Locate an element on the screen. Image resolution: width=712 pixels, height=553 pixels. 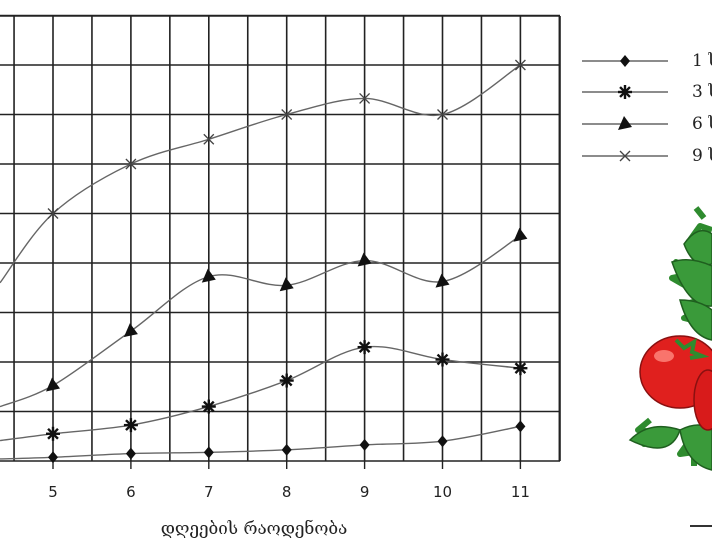
x-axis-label: დღეების რაოდენობა is located at coordinates (254, 529).